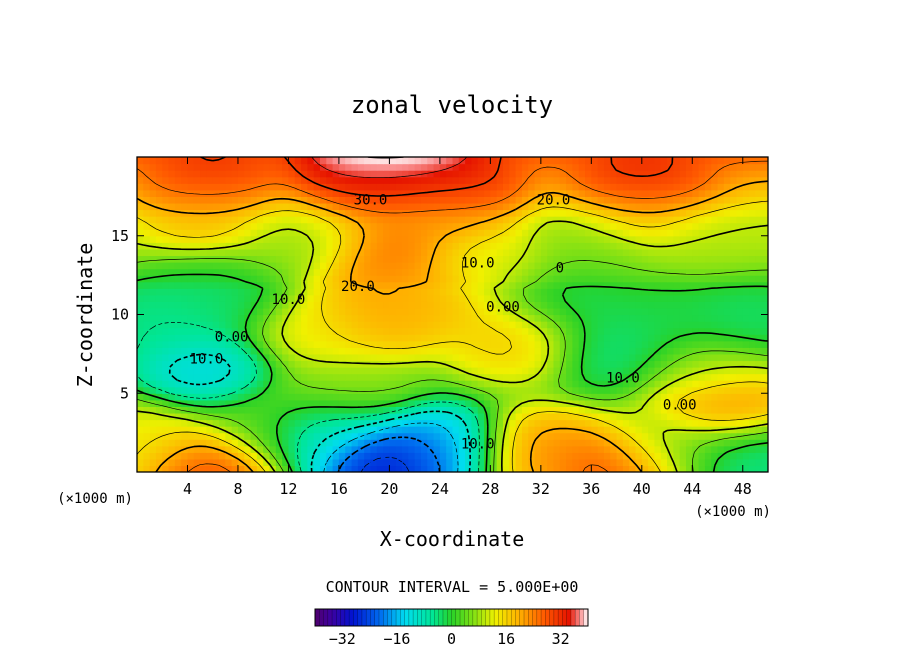 Image resolution: width=904 pixels, height=654 pixels. Describe the element at coordinates (288, 489) in the screenshot. I see `x-tick-label: 12` at that location.